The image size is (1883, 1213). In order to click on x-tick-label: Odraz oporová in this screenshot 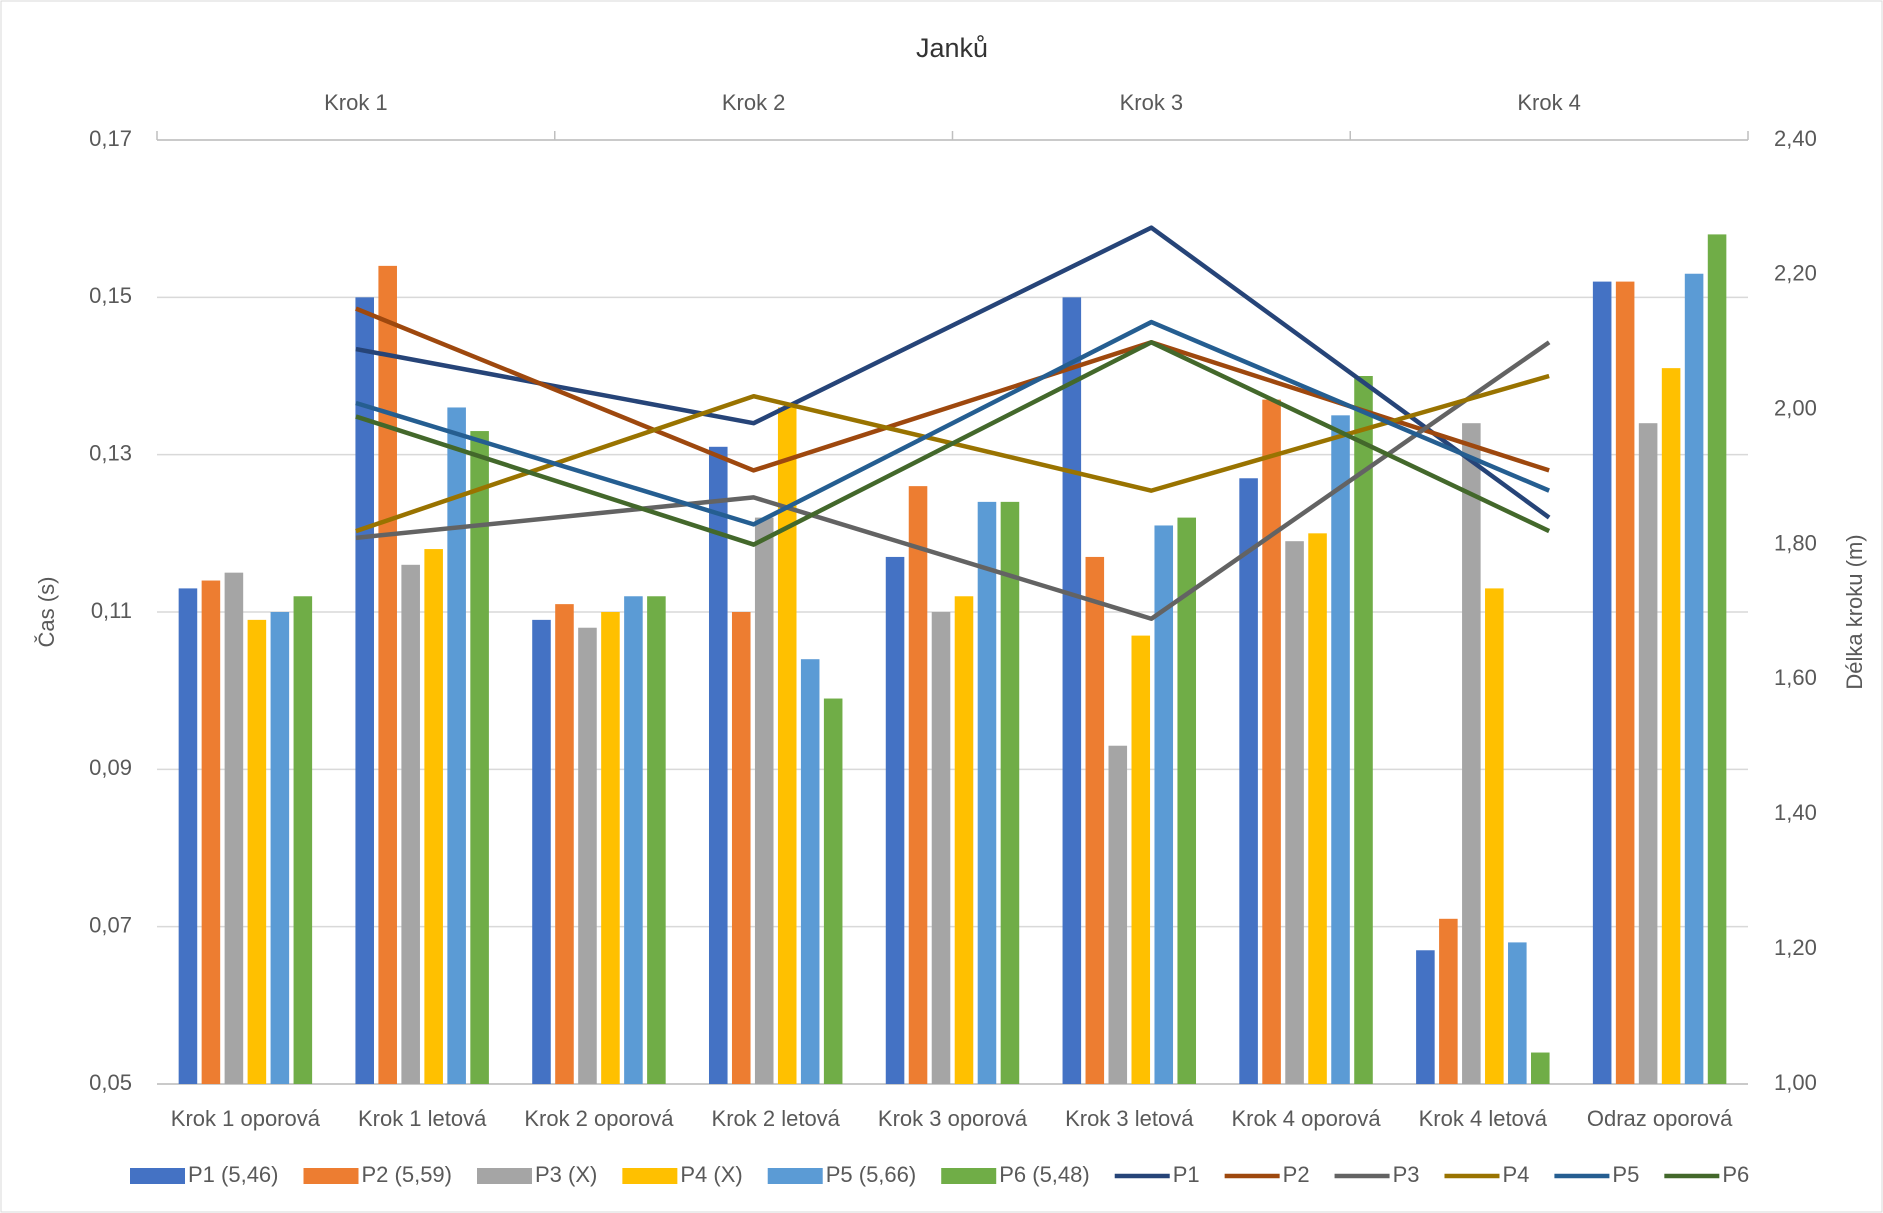, I will do `click(1660, 1118)`.